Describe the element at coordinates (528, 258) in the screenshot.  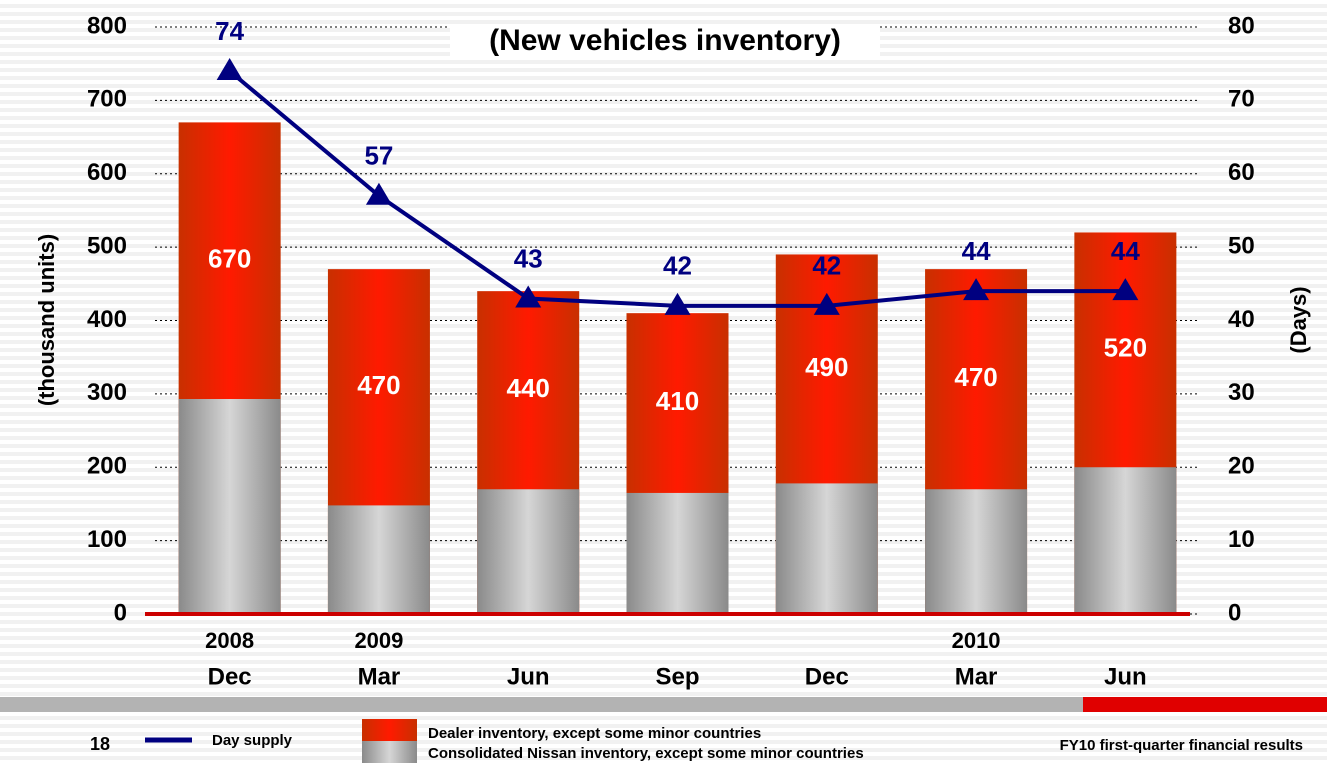
I see `line-value-label: 43` at that location.